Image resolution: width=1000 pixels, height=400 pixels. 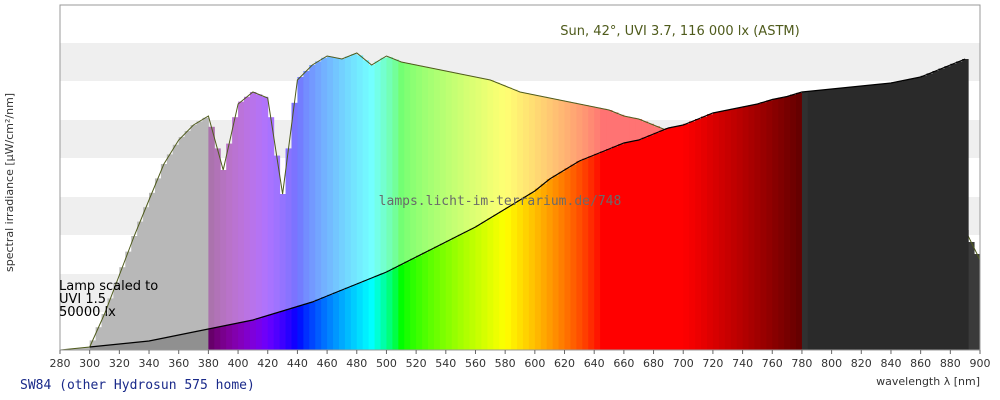 What do you see at coordinates (861, 363) in the screenshot?
I see `x-tick-label: 820` at bounding box center [861, 363].